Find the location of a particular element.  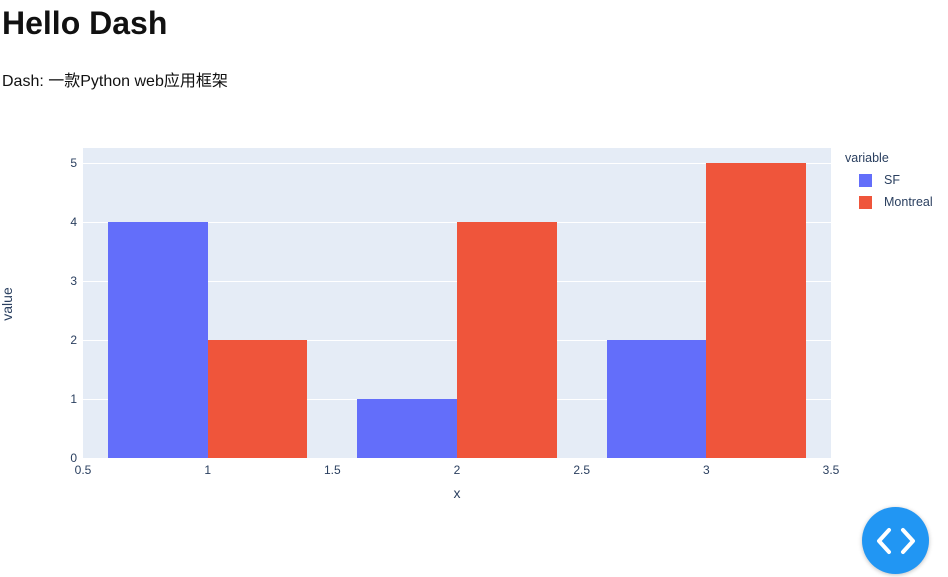

legend-items: SF Montreal is located at coordinates (889, 191).